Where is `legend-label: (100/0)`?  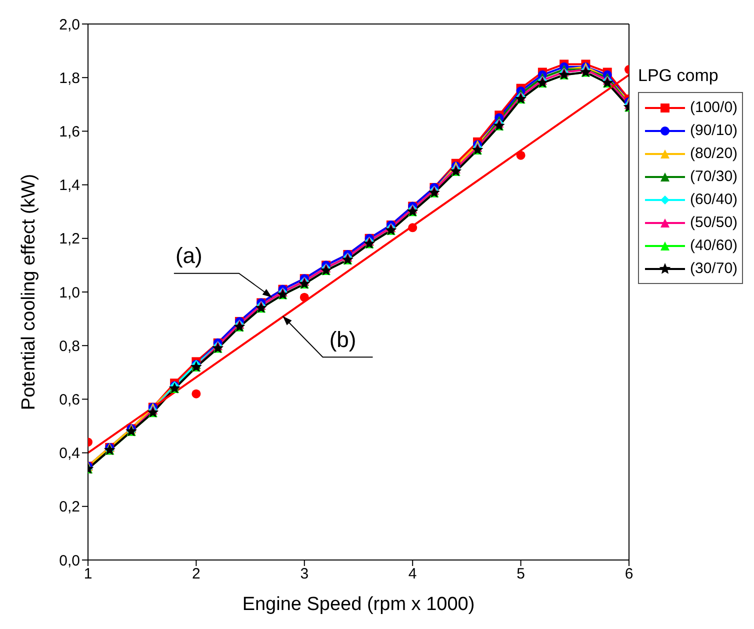
legend-label: (100/0) is located at coordinates (714, 107).